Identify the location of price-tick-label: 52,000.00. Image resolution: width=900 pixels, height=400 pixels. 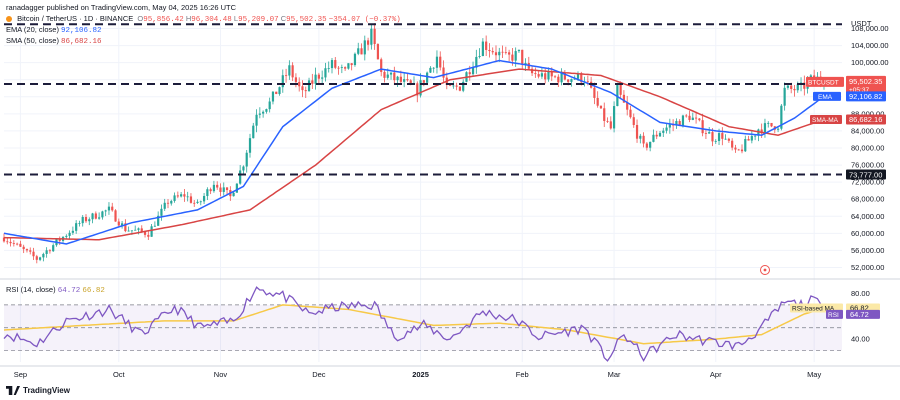
(867, 267).